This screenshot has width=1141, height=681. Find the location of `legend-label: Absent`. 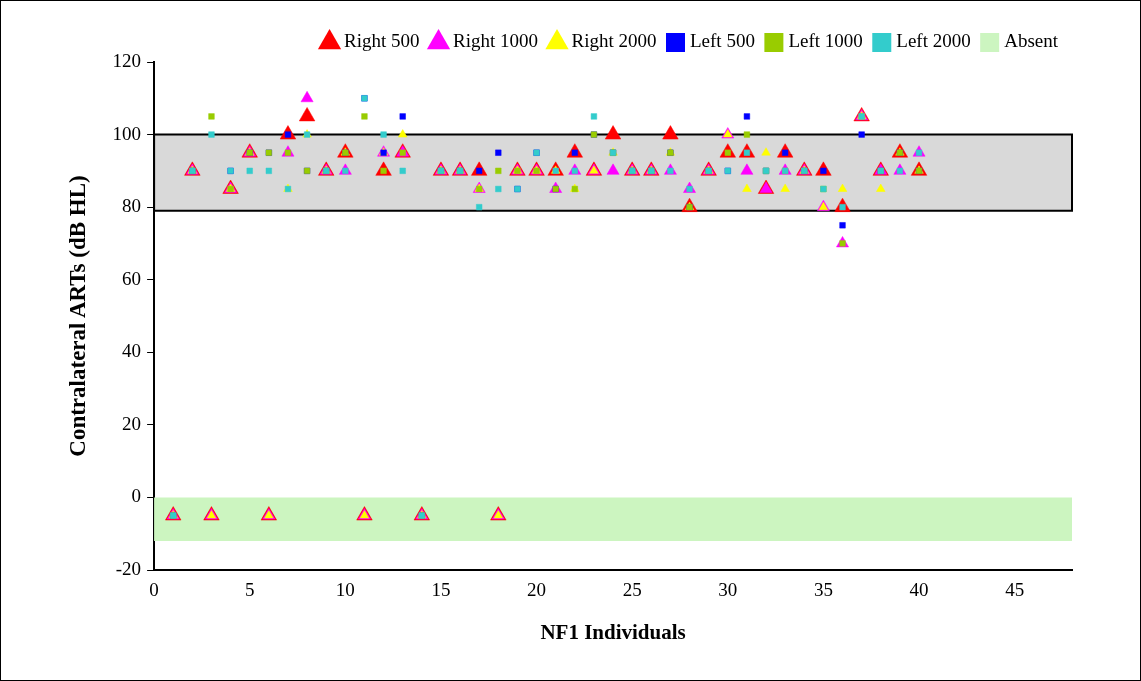

legend-label: Absent is located at coordinates (1031, 41).